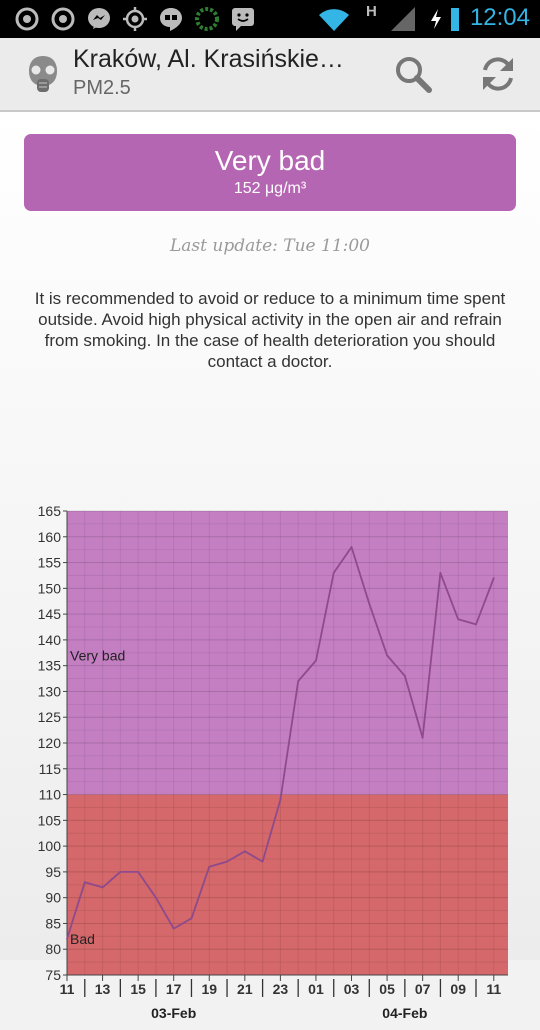  I want to click on band-label: Bad, so click(82, 939).